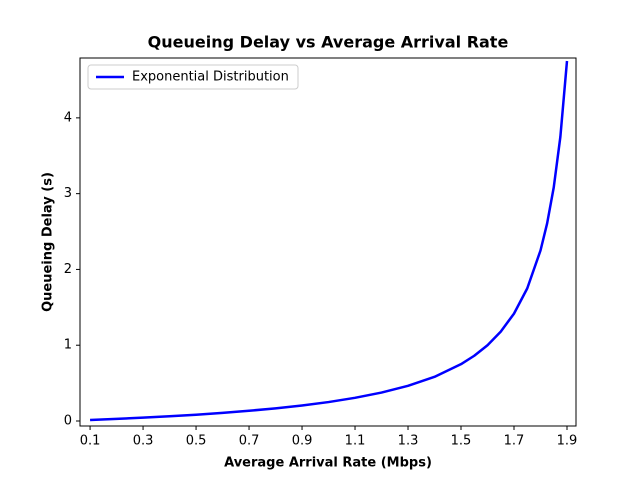 The width and height of the screenshot is (640, 480). Describe the element at coordinates (408, 441) in the screenshot. I see `x-tick-label: 1.3` at that location.